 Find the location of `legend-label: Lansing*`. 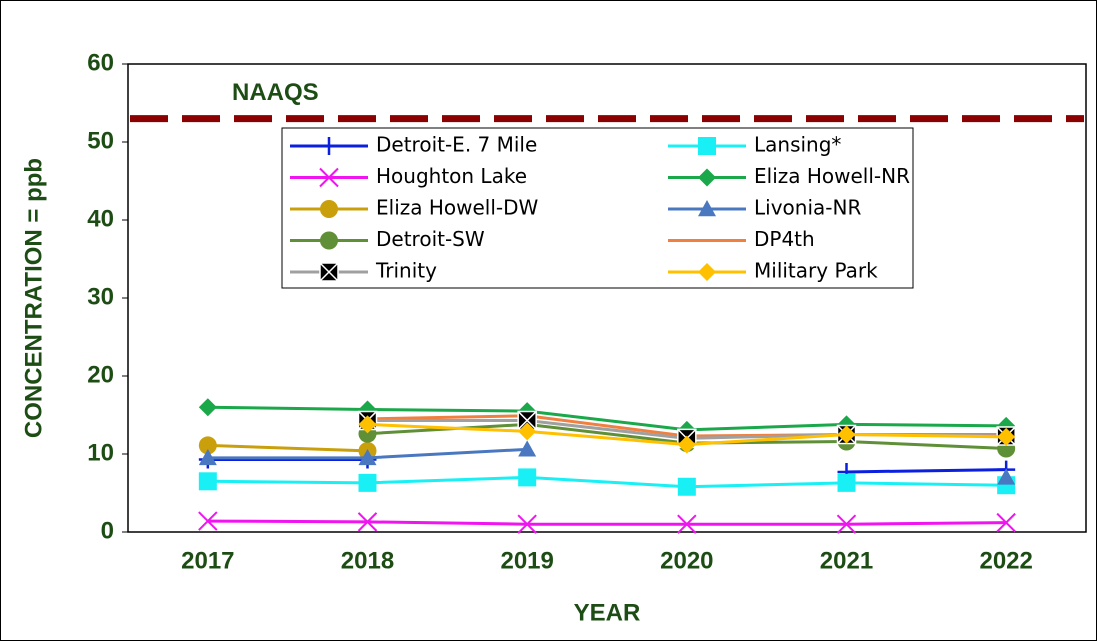

legend-label: Lansing* is located at coordinates (797, 145).